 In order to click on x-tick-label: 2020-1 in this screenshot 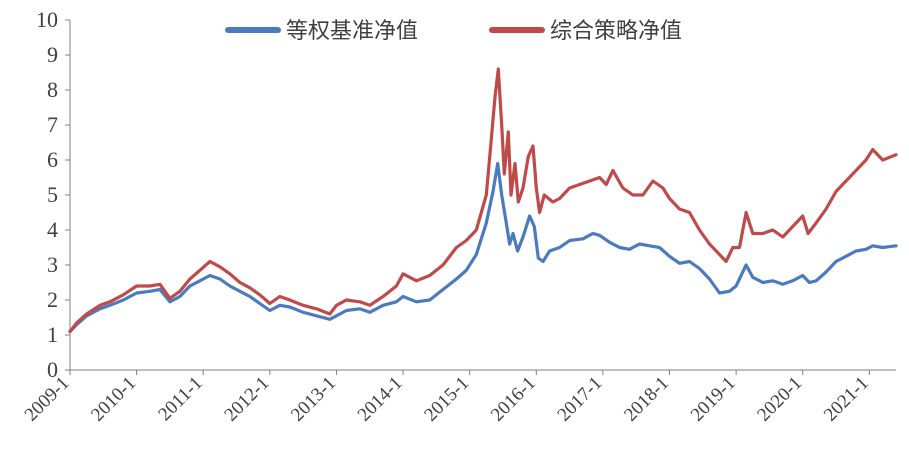, I will do `click(779, 399)`.